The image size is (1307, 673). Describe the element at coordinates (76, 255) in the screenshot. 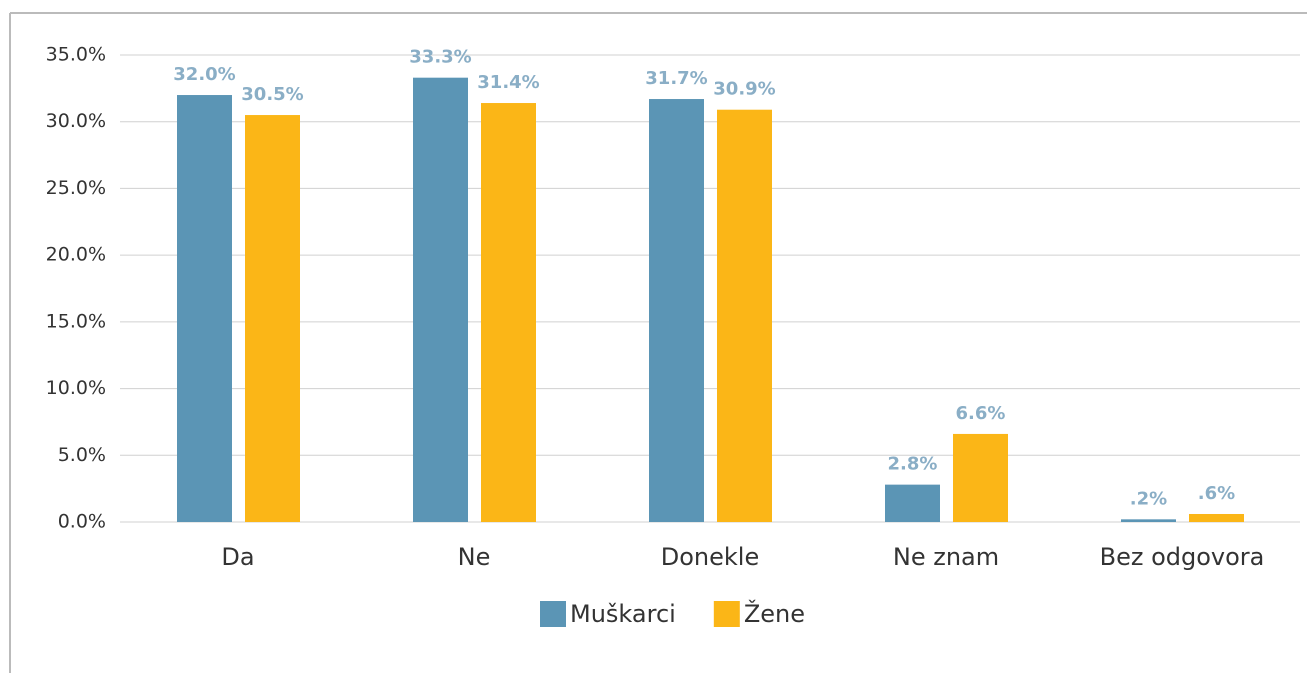

I see `y-tick-label: 20.0%` at that location.